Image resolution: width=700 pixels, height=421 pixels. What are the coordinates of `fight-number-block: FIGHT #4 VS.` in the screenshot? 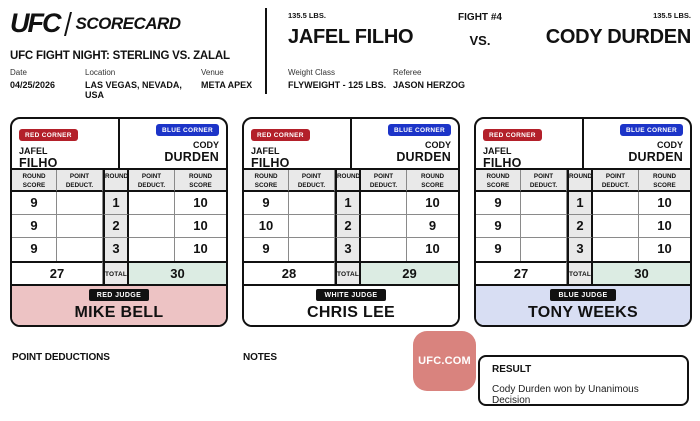 It's located at (480, 30).